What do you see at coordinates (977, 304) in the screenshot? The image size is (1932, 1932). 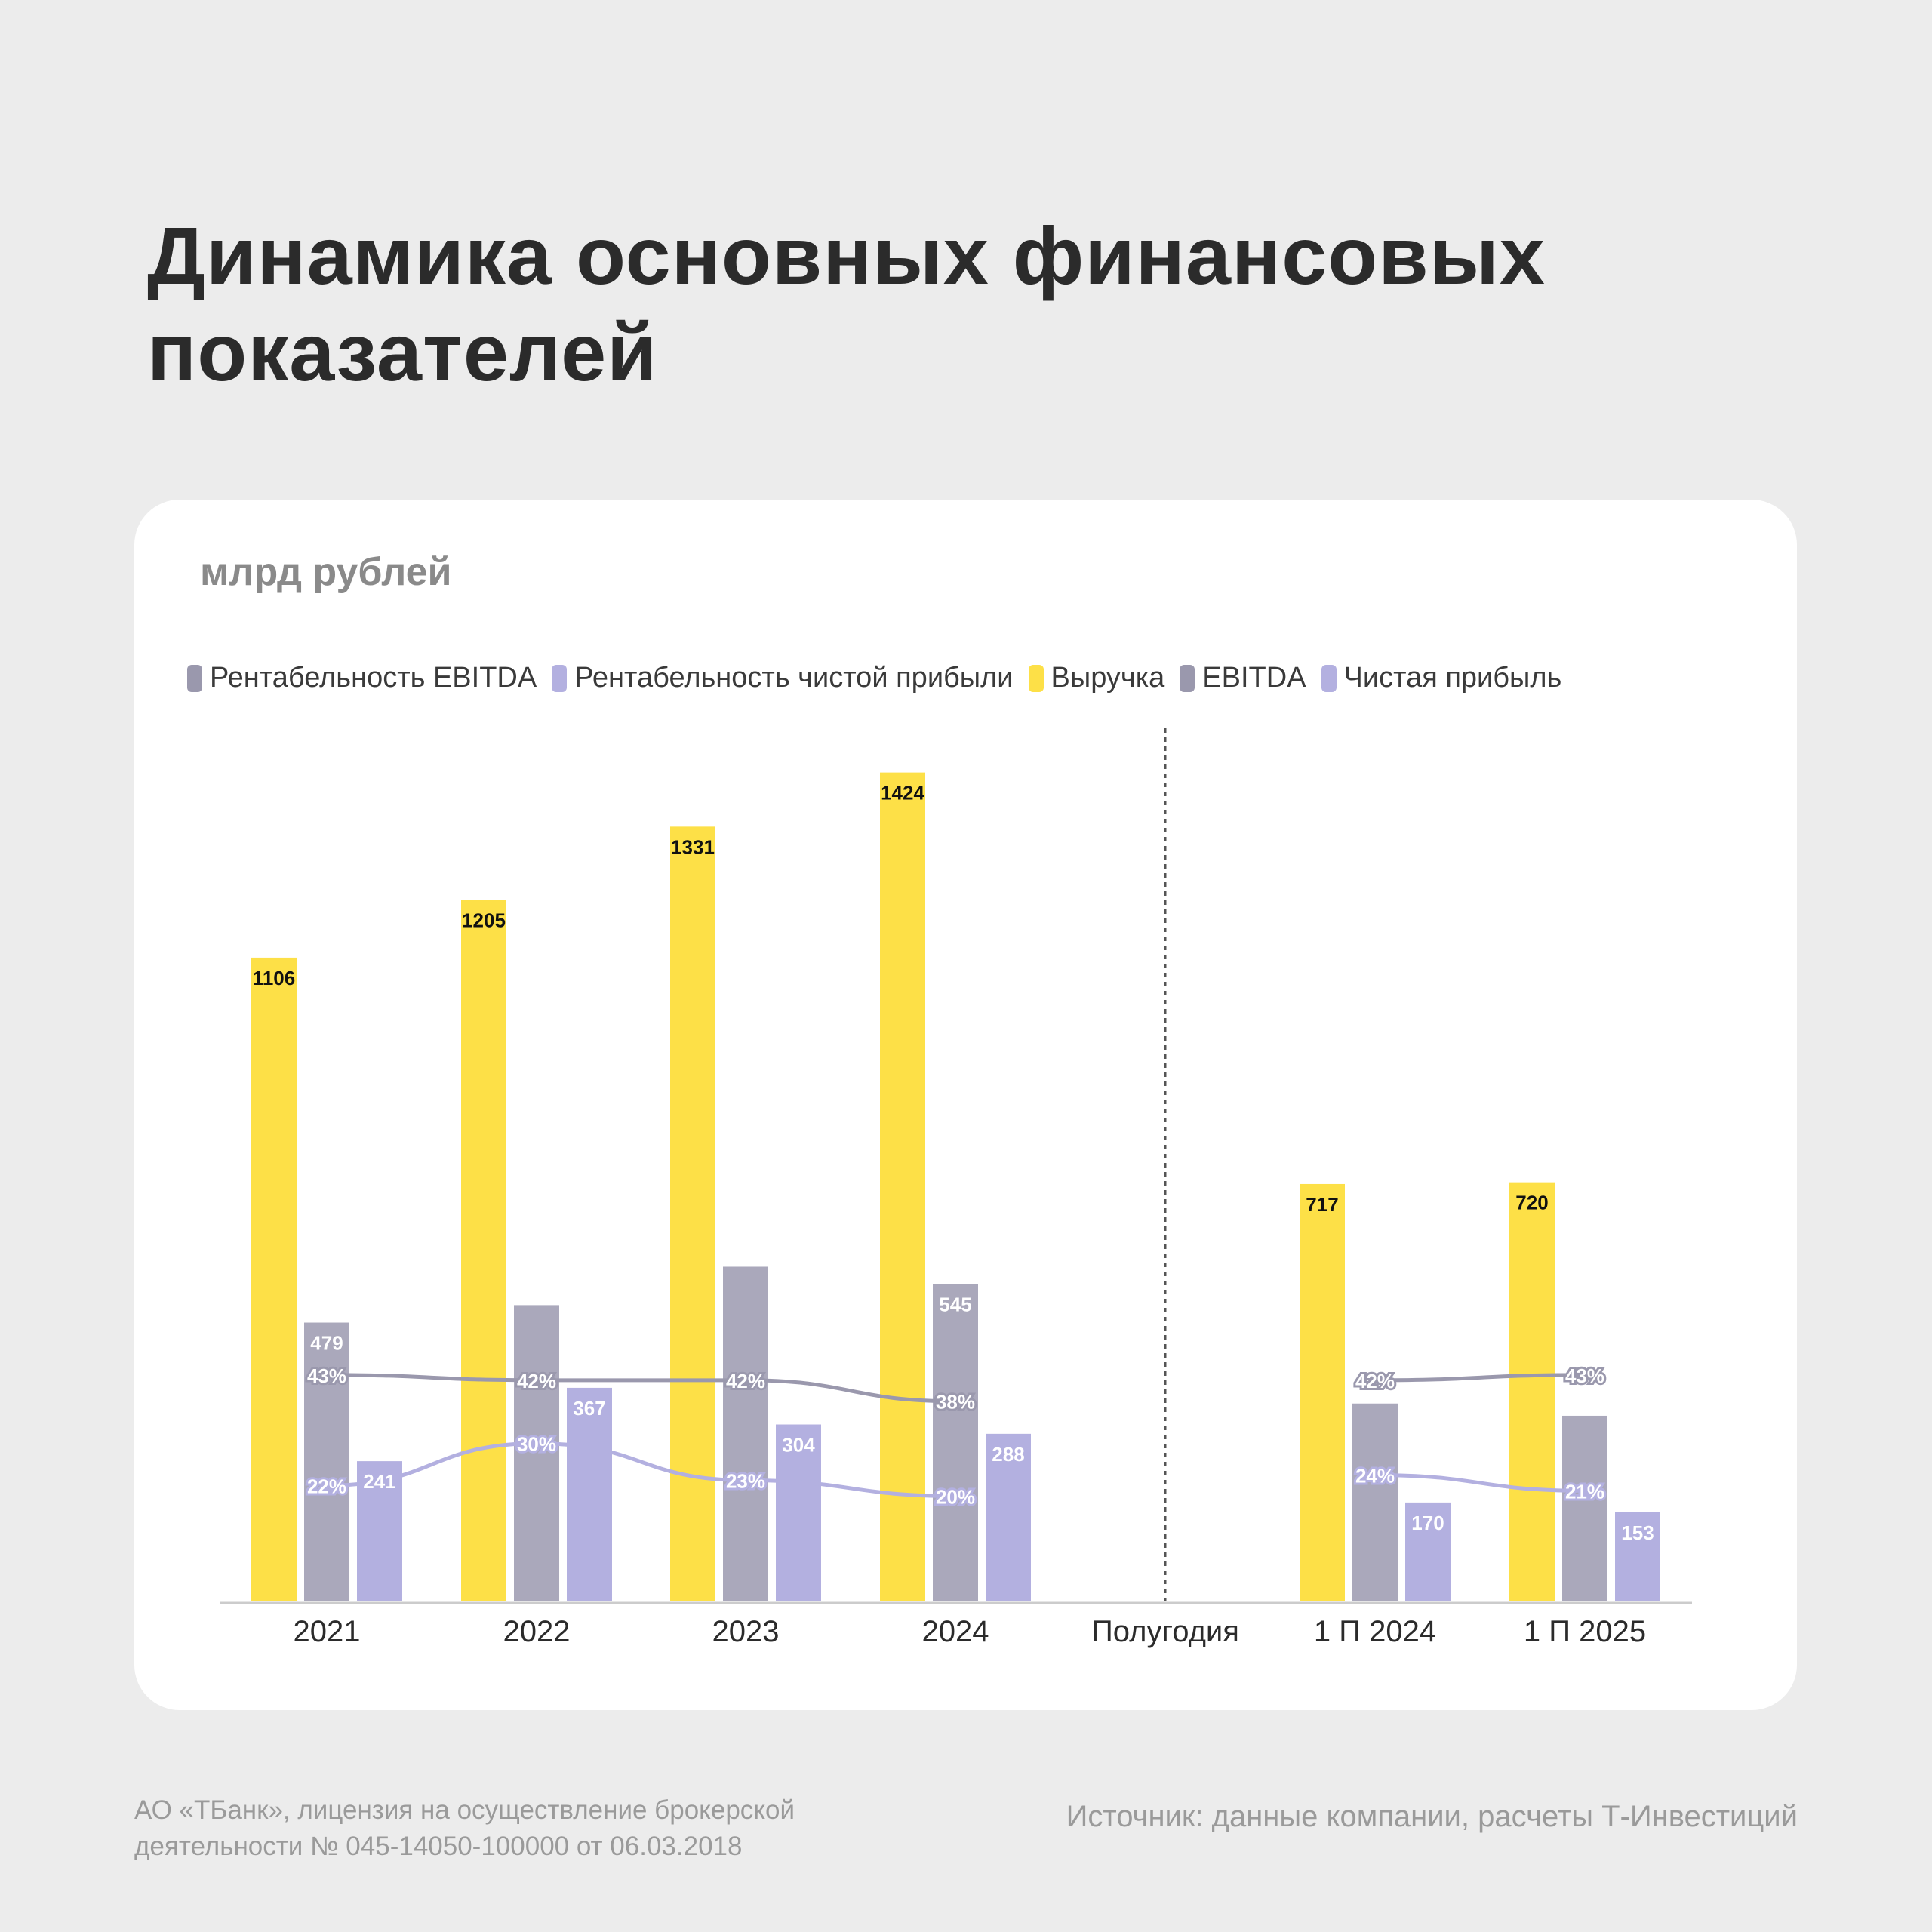 I see `page-title: Динамика основных финансовых показателей` at bounding box center [977, 304].